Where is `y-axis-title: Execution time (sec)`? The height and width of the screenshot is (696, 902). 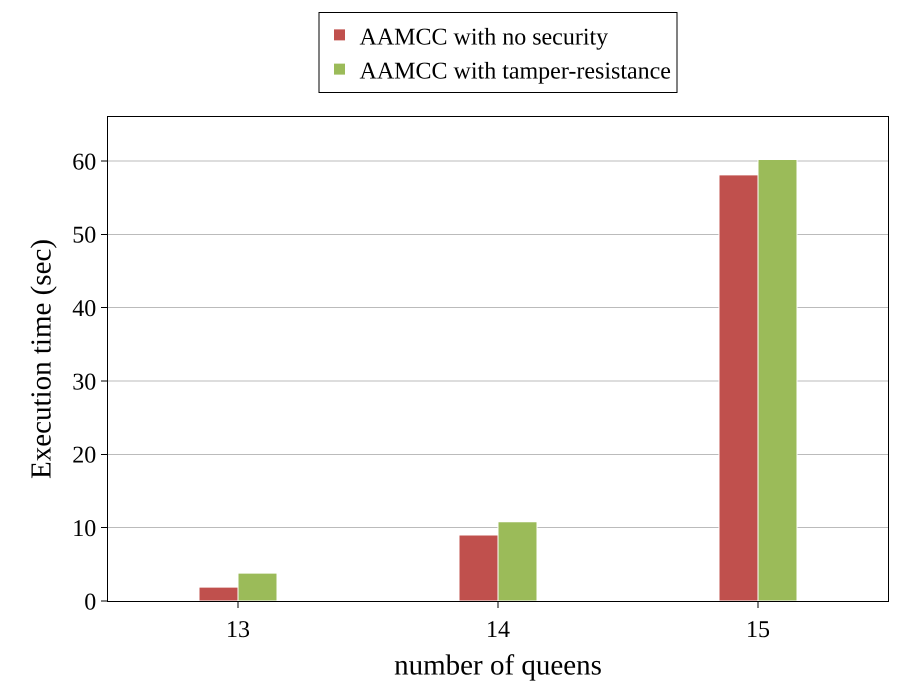
y-axis-title: Execution time (sec) is located at coordinates (42, 359).